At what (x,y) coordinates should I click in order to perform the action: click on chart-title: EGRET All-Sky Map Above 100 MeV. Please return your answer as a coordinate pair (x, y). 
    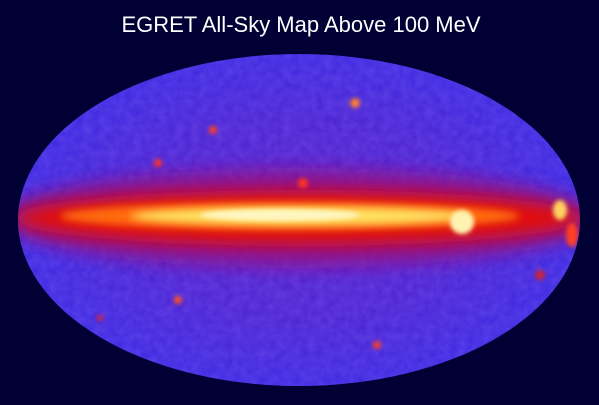
    Looking at the image, I should click on (300, 24).